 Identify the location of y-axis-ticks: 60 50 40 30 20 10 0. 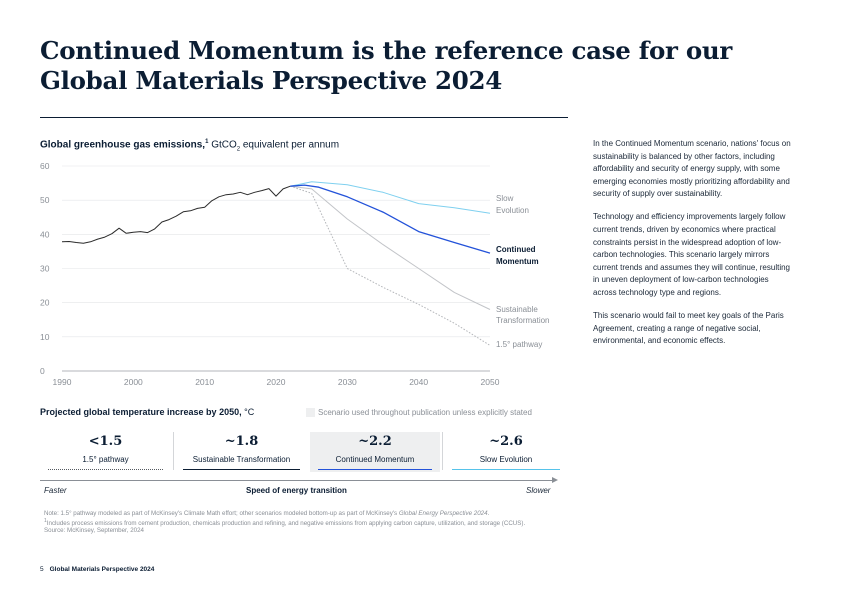
(45, 268).